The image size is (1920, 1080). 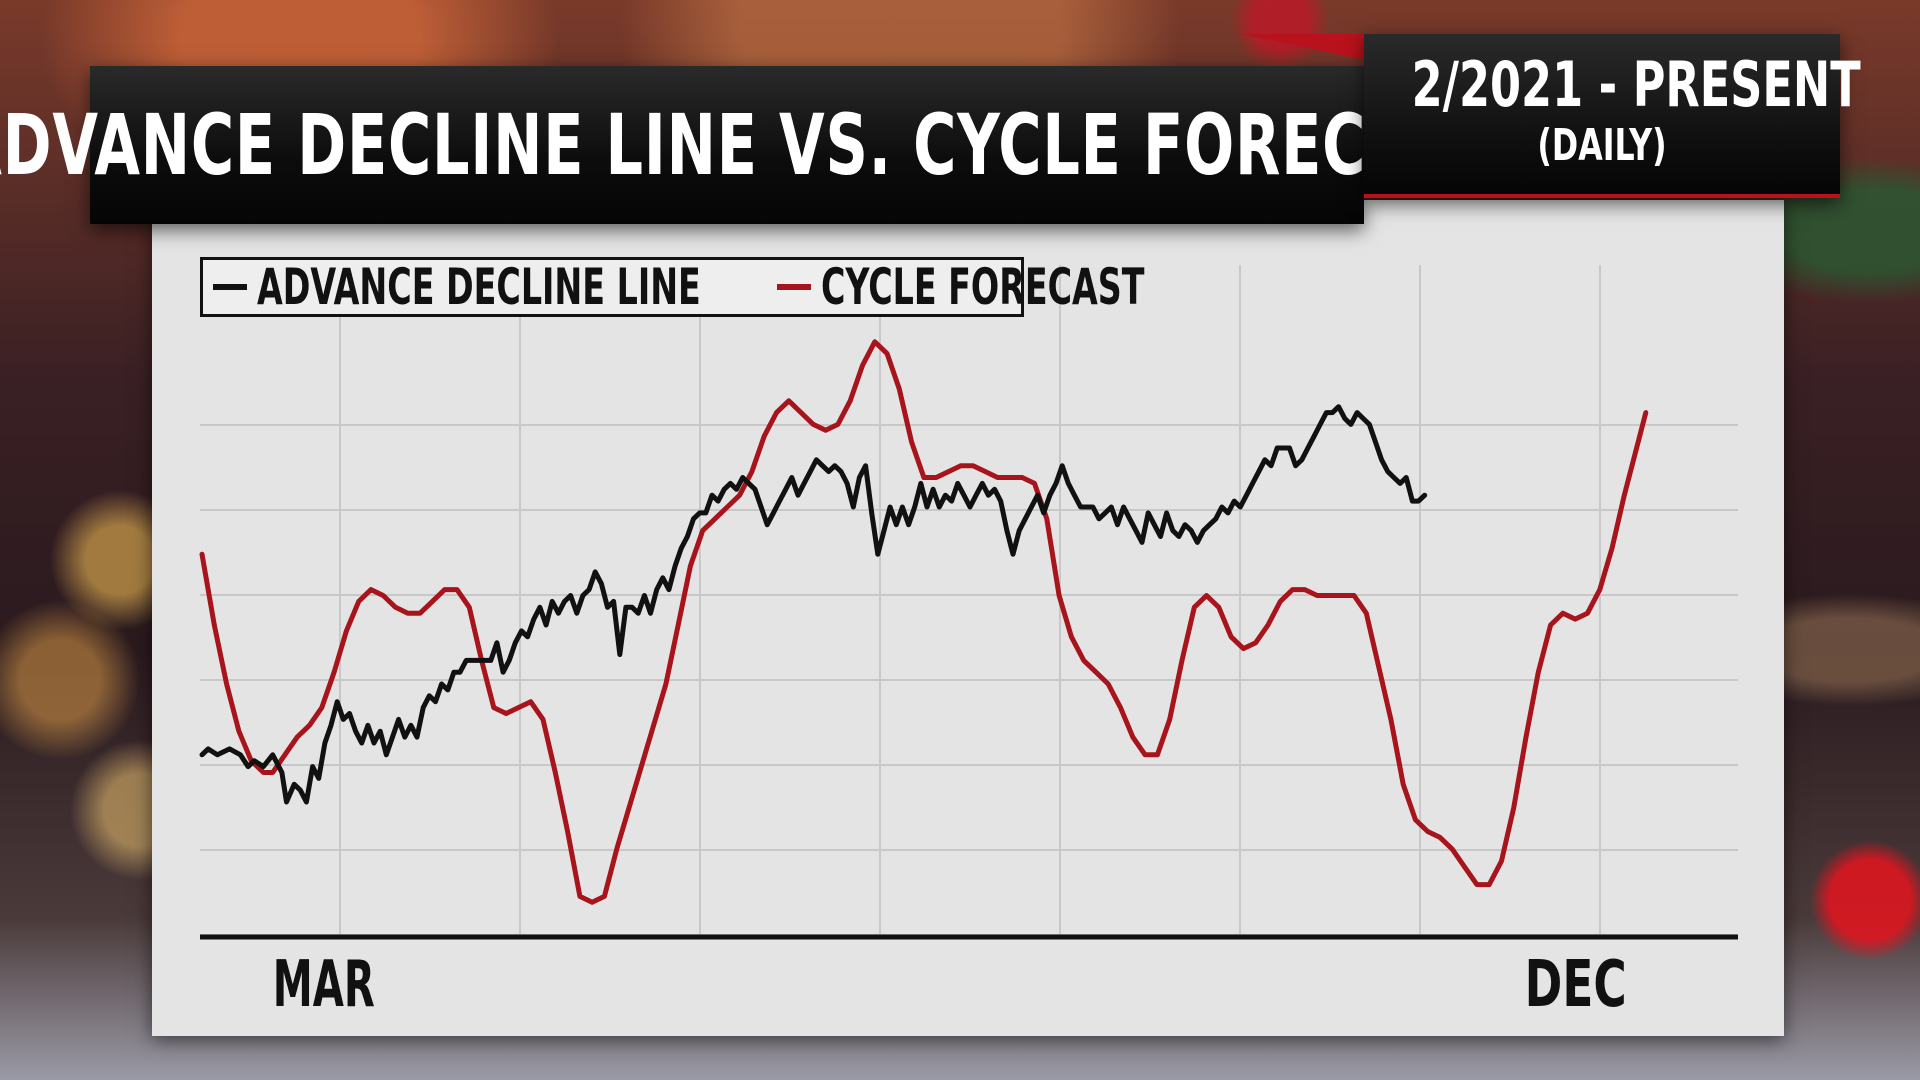 What do you see at coordinates (479, 287) in the screenshot?
I see `legend-label-advance-decline: ADVANCE DECLINE LINE` at bounding box center [479, 287].